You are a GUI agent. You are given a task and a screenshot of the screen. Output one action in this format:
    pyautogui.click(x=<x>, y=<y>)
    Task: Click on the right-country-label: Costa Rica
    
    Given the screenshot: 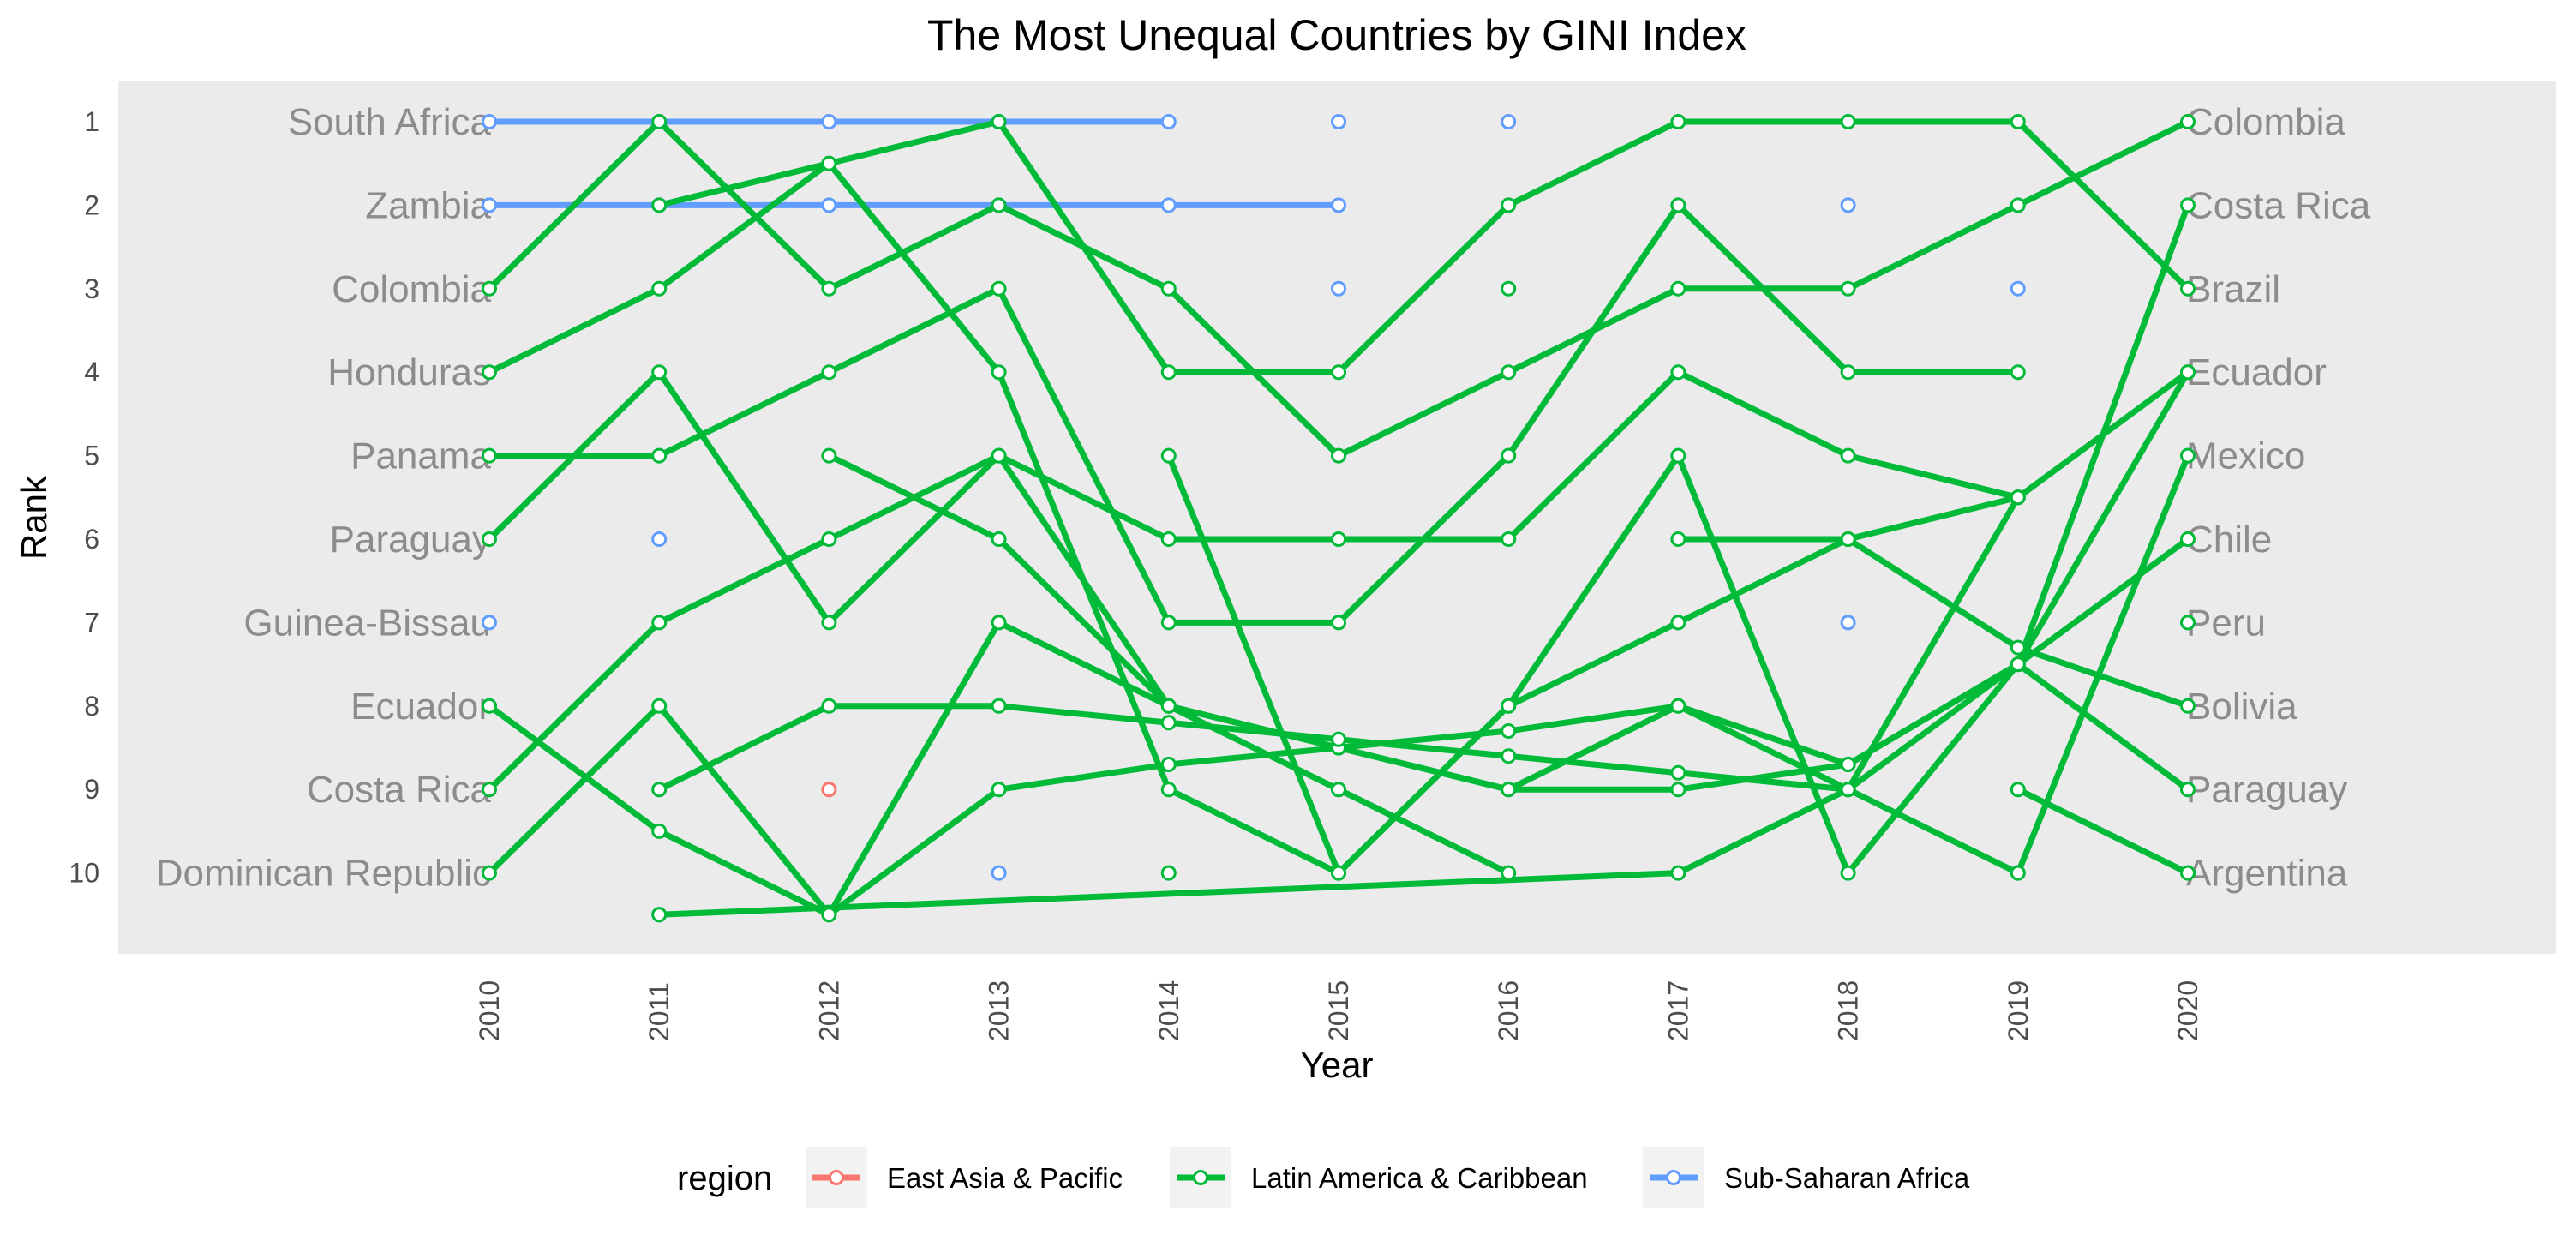 What is the action you would take?
    pyautogui.click(x=2278, y=205)
    